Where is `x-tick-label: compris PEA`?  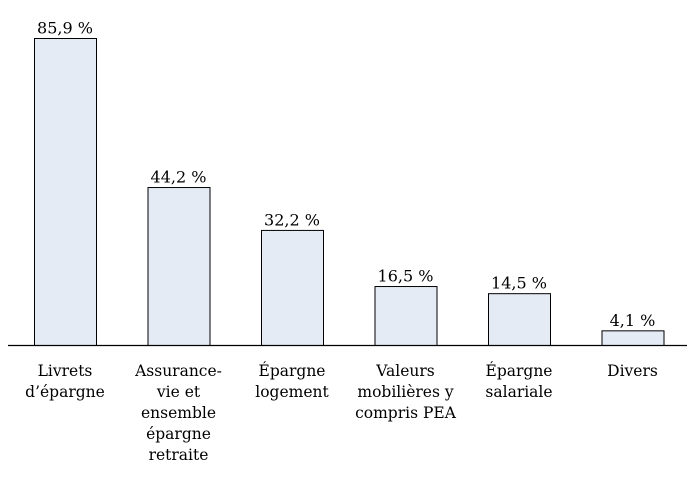
x-tick-label: compris PEA is located at coordinates (406, 413).